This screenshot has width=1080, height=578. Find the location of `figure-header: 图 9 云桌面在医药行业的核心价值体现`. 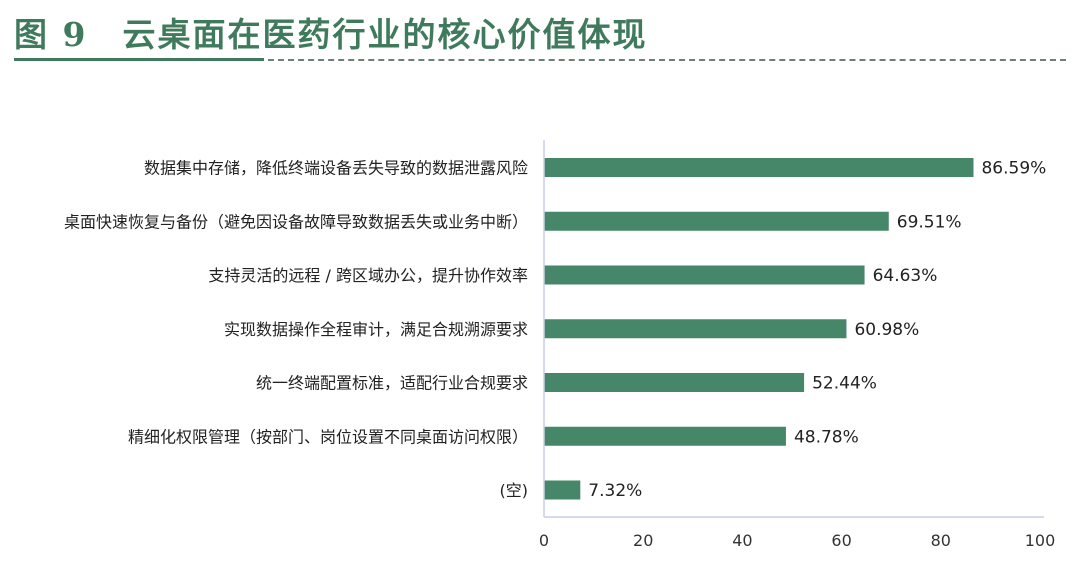

figure-header: 图 9 云桌面在医药行业的核心价值体现 is located at coordinates (540, 35).